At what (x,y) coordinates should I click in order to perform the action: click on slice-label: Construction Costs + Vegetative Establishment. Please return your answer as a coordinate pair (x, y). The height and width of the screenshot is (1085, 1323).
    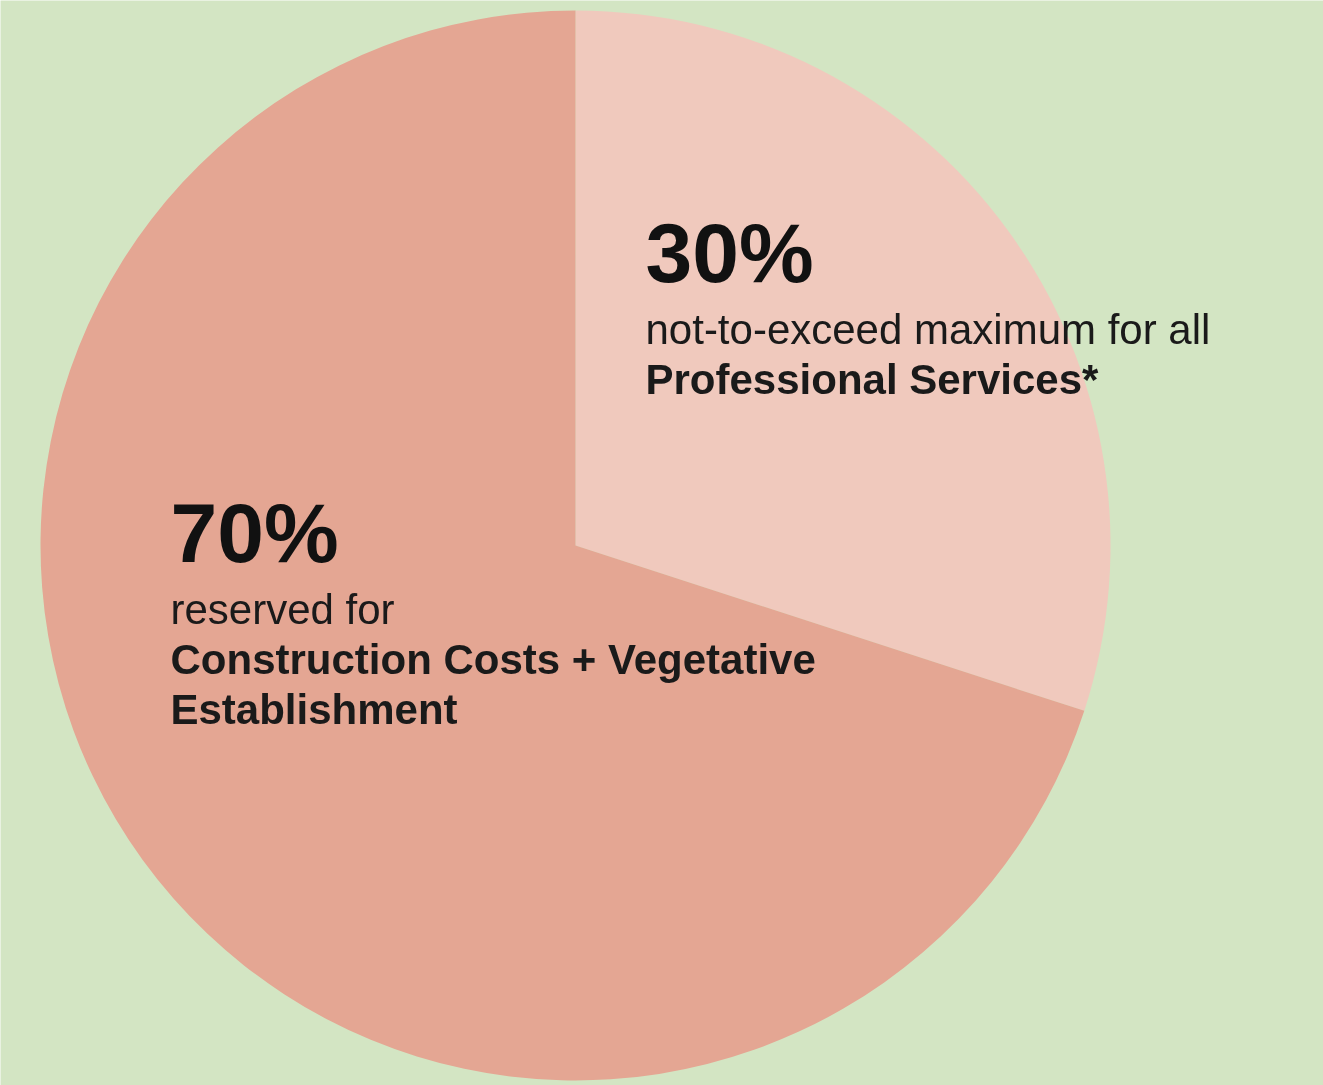
    Looking at the image, I should click on (493, 684).